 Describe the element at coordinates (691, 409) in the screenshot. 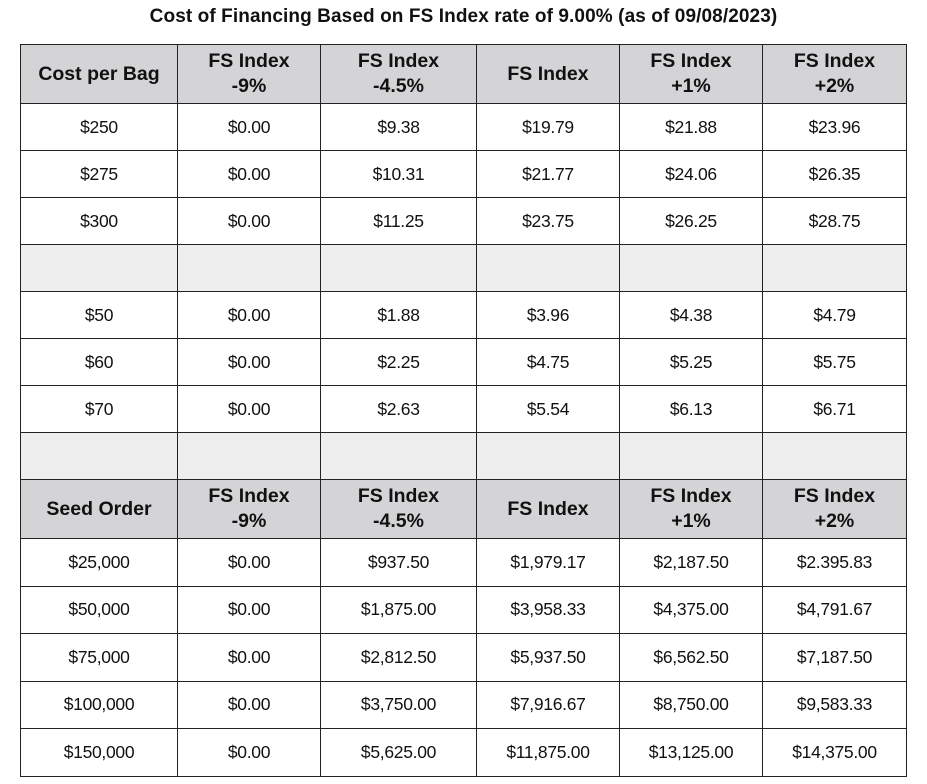

I see `table-cell: $6.13` at that location.